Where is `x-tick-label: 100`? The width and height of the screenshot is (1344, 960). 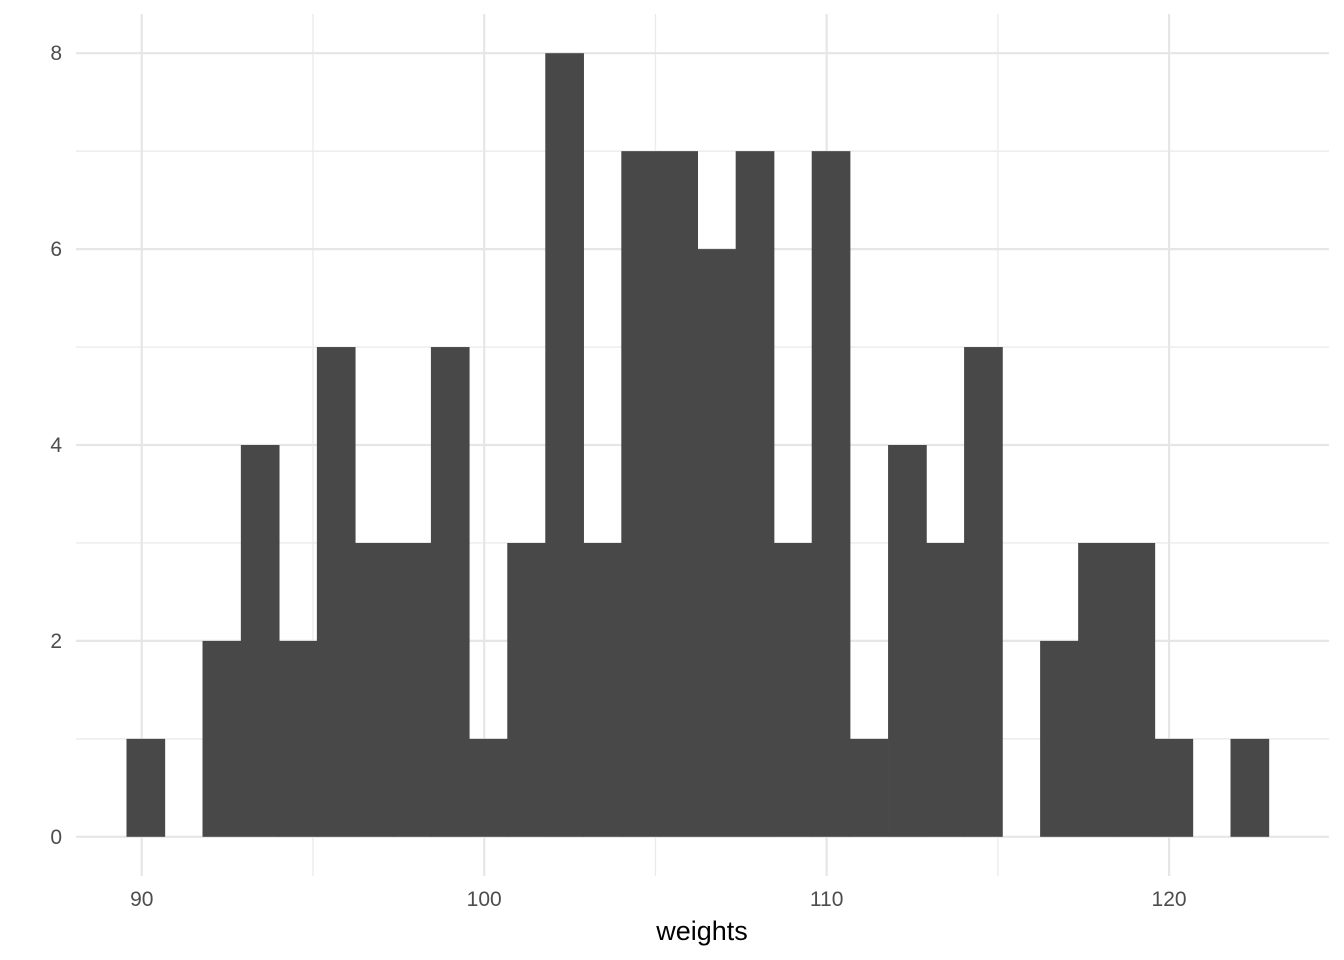
x-tick-label: 100 is located at coordinates (484, 899).